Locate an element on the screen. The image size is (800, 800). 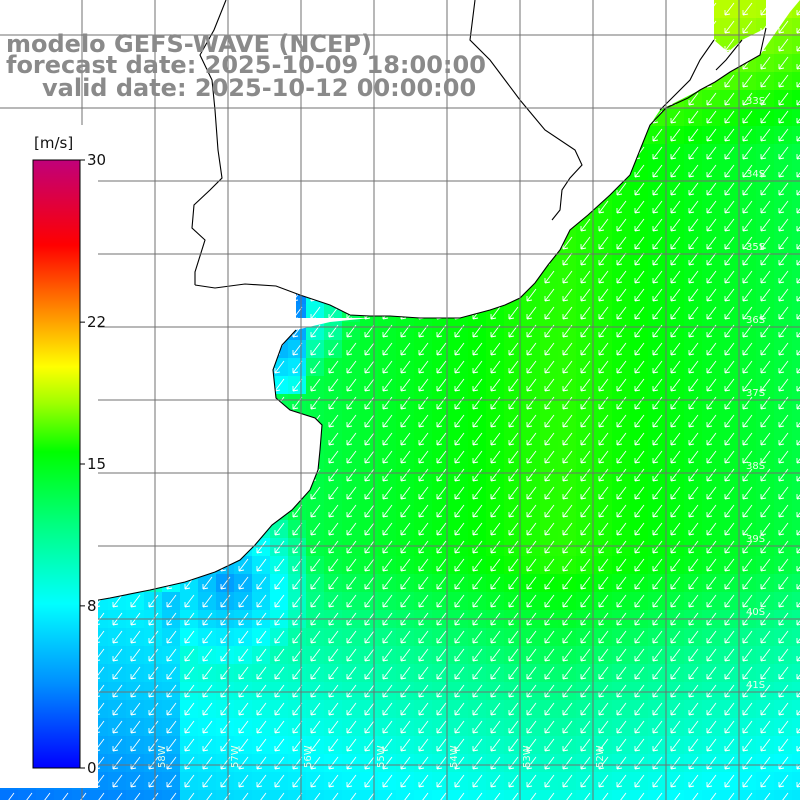
colorbar-gradient is located at coordinates (56, 464).